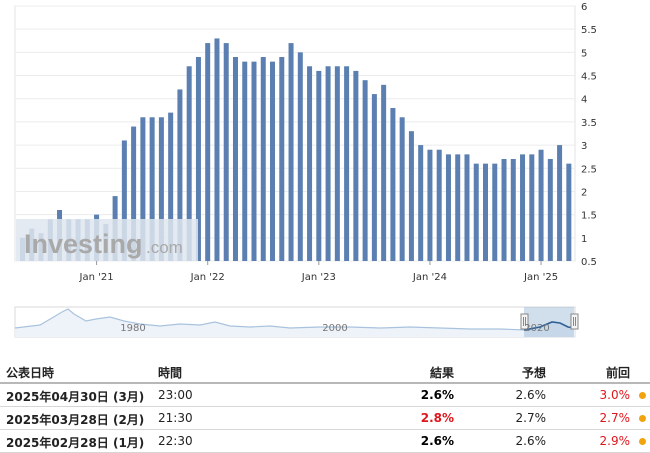 The width and height of the screenshot is (650, 453). I want to click on x-tick-label: Jan '23, so click(318, 277).